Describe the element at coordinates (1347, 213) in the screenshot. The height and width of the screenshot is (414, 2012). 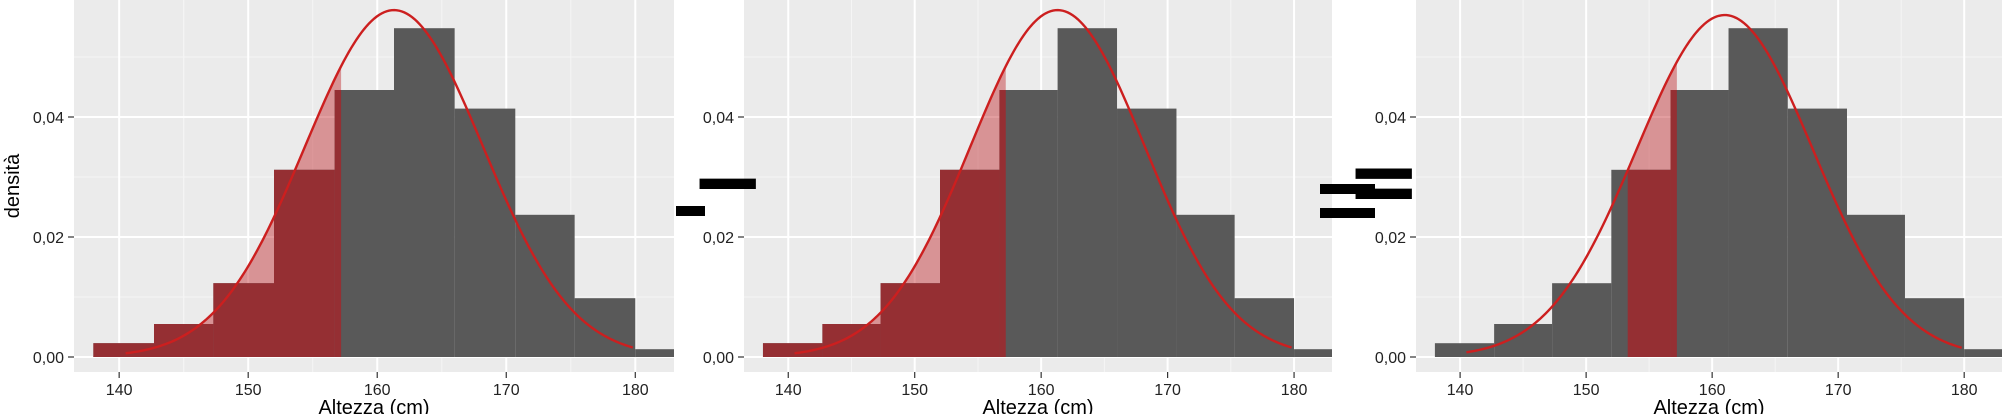
I see `equals-operator-bottom` at that location.